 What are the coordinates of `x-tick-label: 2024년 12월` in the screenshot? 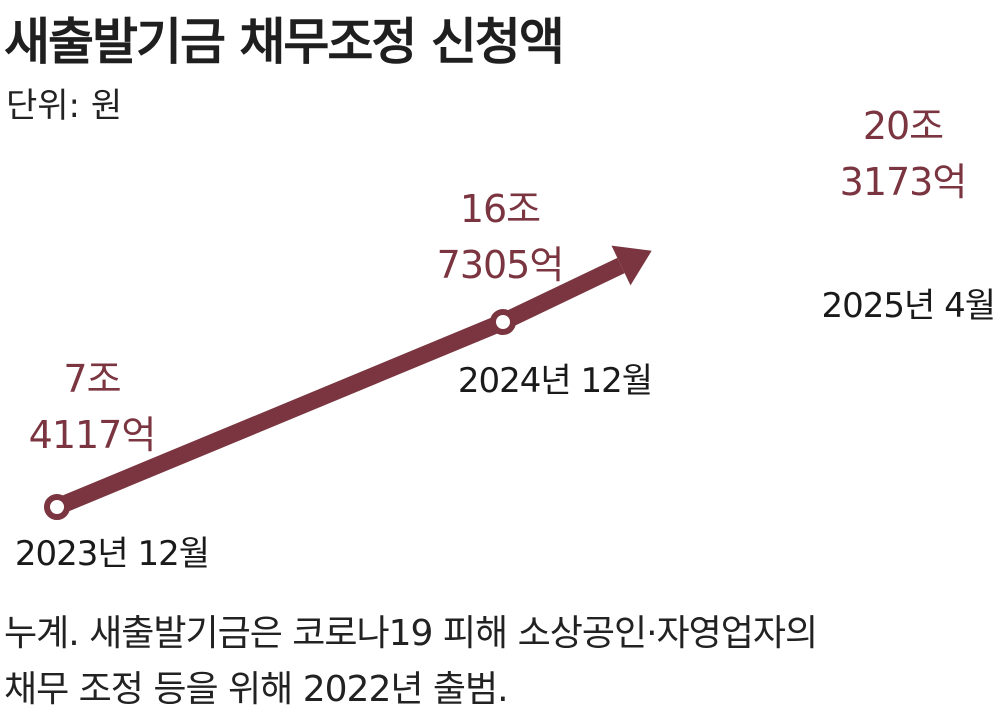 It's located at (555, 381).